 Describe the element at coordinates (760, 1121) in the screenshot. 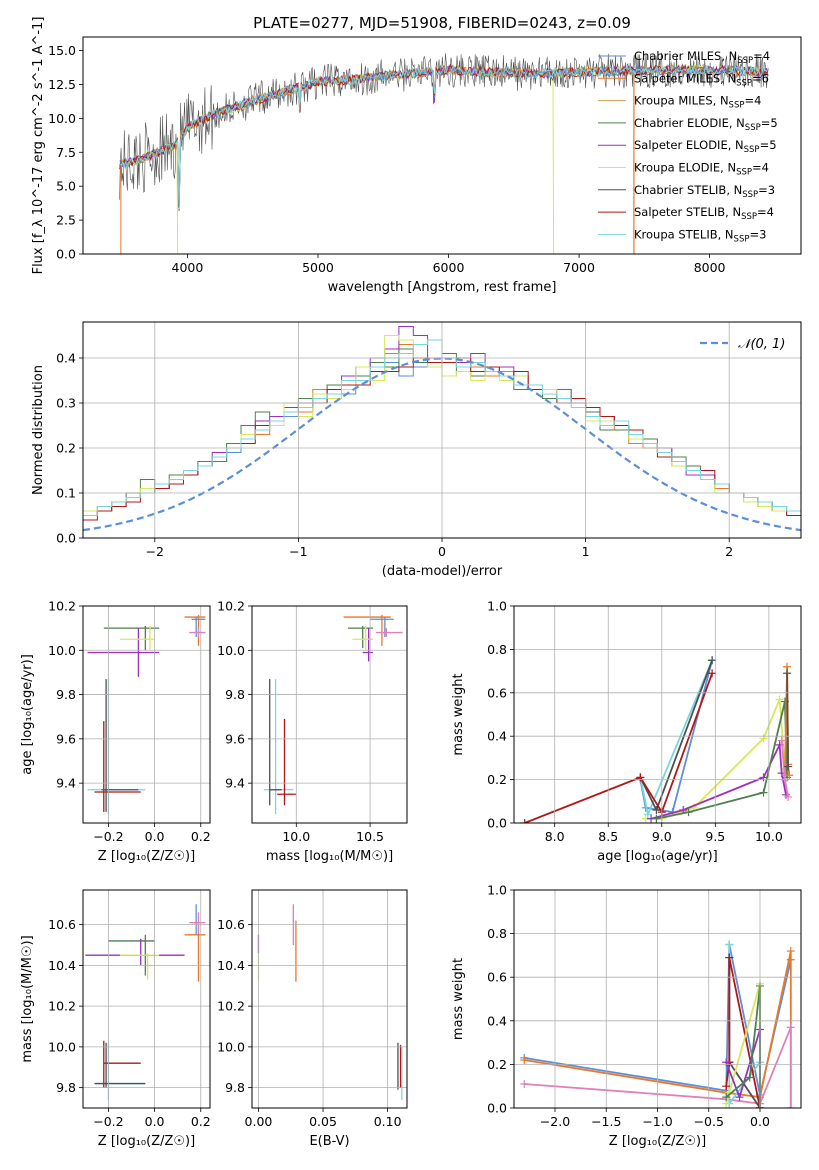

I see `x-tick-label: 0.0` at that location.